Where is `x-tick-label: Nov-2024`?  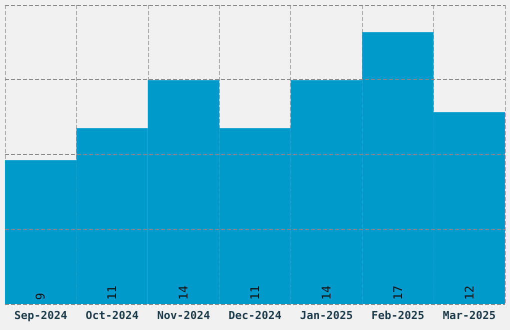 x-tick-label: Nov-2024 is located at coordinates (183, 315).